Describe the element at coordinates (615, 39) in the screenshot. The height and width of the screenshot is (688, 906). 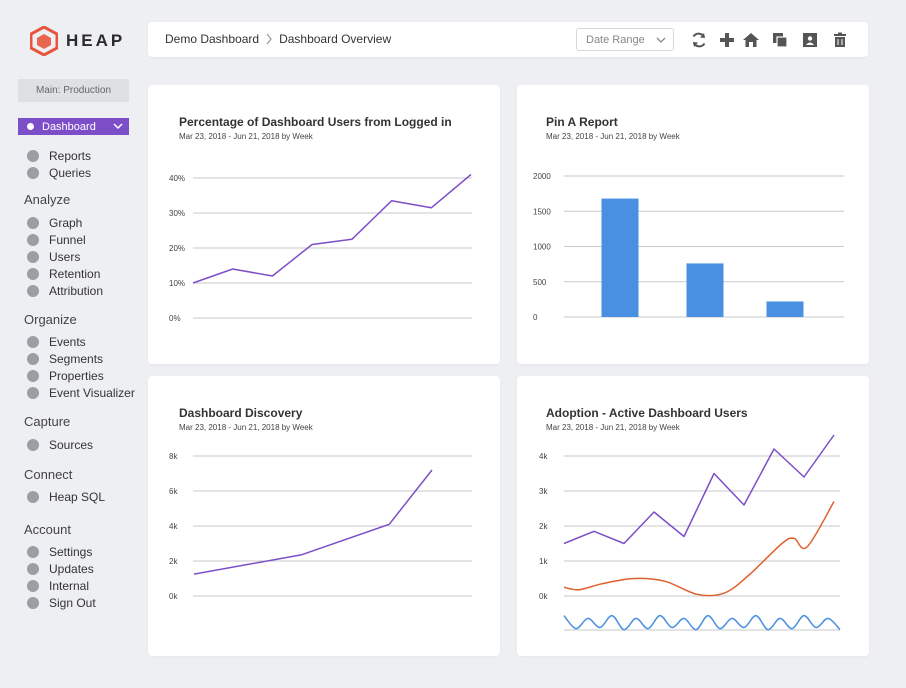
I see `date-range-placeholder: Date Range` at that location.